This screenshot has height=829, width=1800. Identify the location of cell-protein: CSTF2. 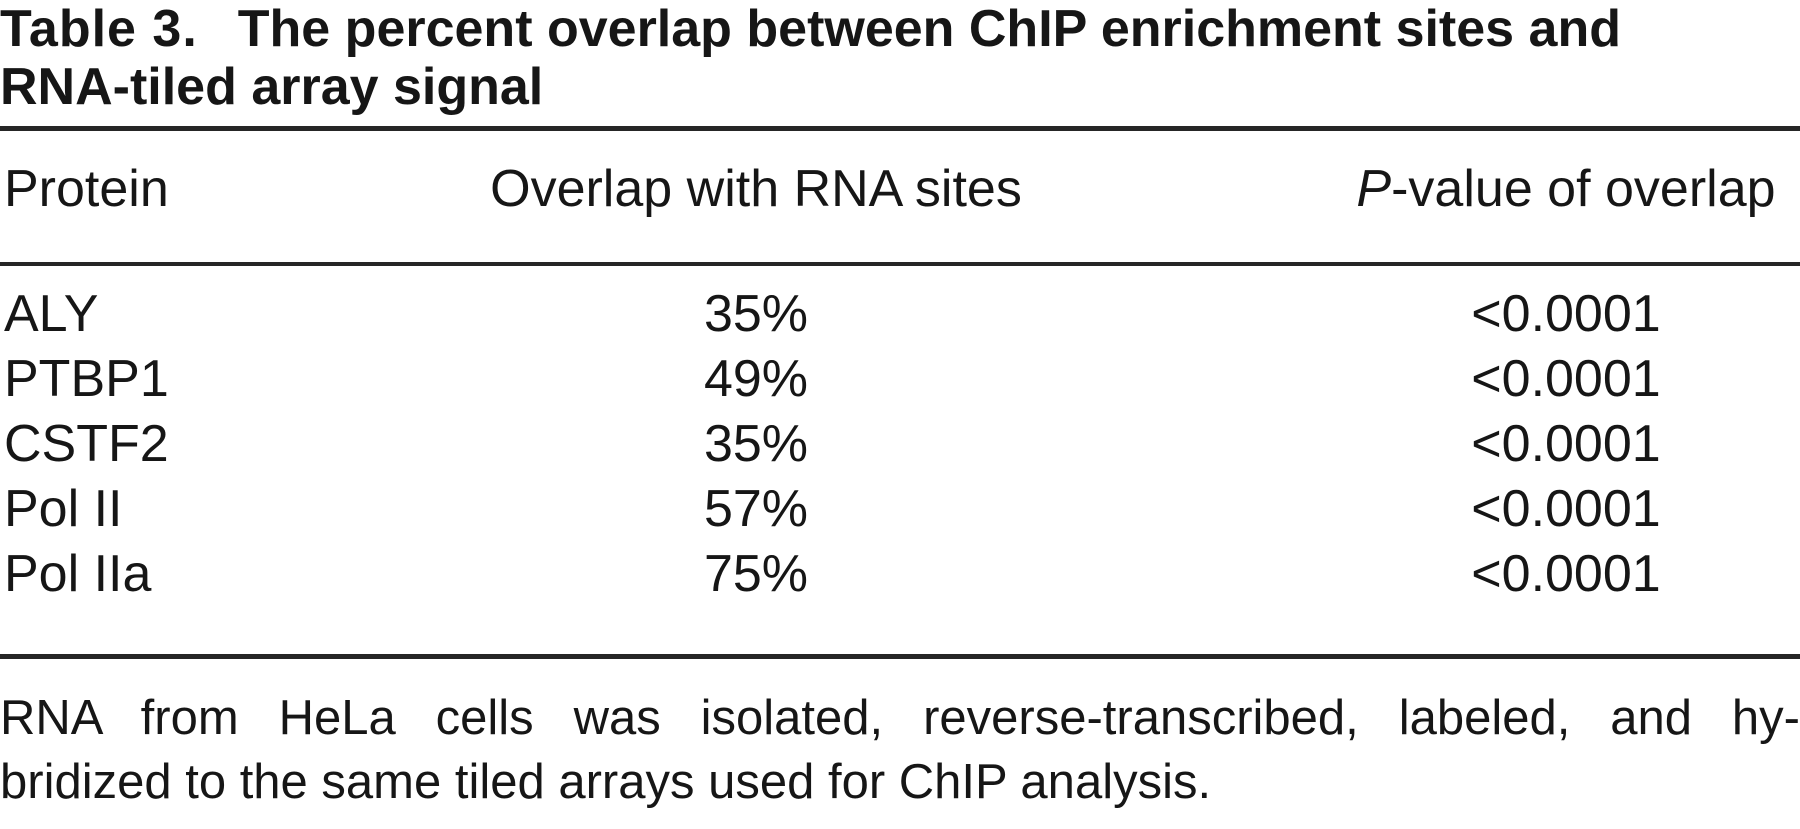
(86, 444).